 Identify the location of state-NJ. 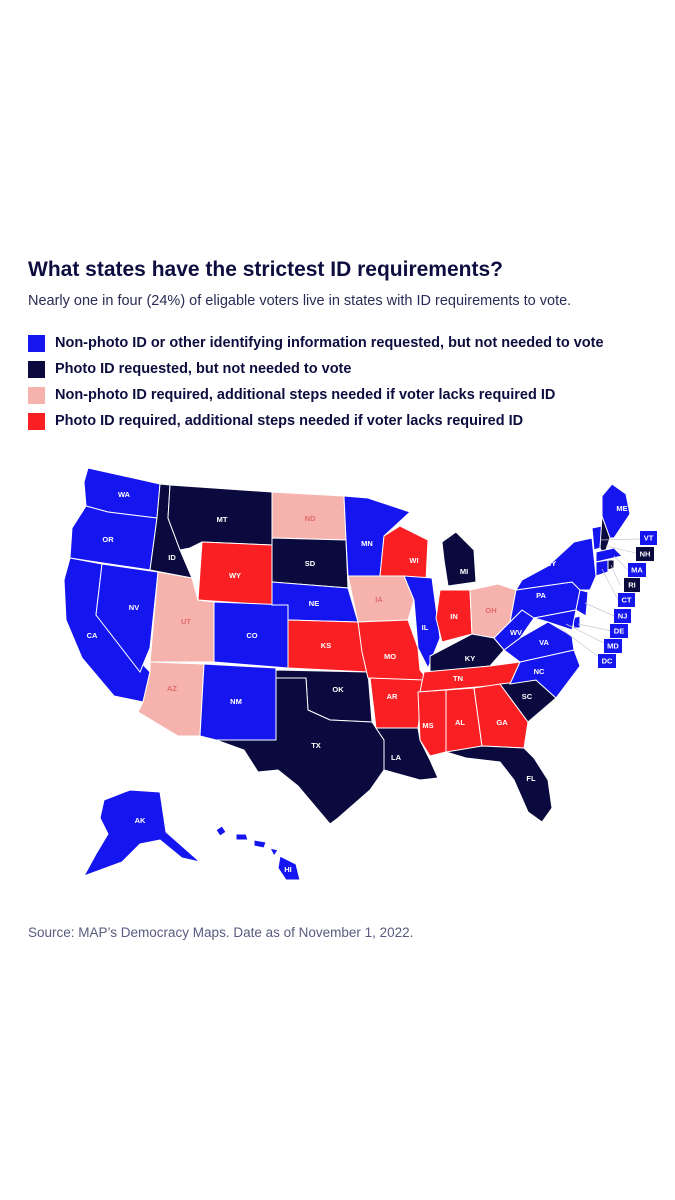
(582, 603).